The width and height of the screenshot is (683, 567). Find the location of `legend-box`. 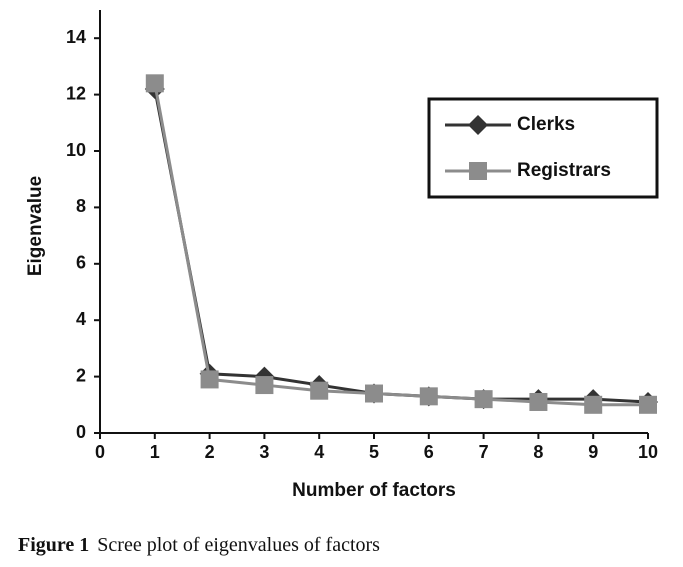

legend-box is located at coordinates (543, 148).